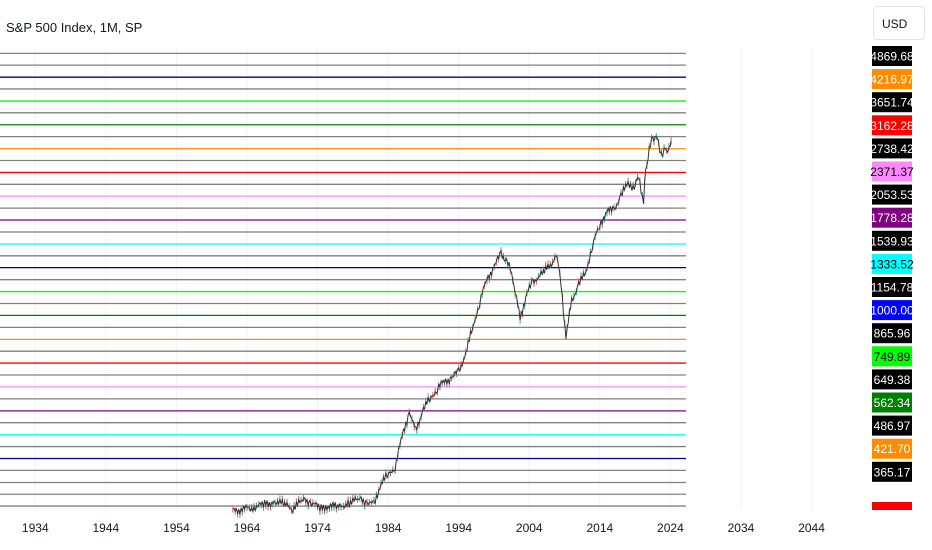 The width and height of the screenshot is (932, 550). Describe the element at coordinates (529, 528) in the screenshot. I see `x-tick-2004: 2004` at that location.